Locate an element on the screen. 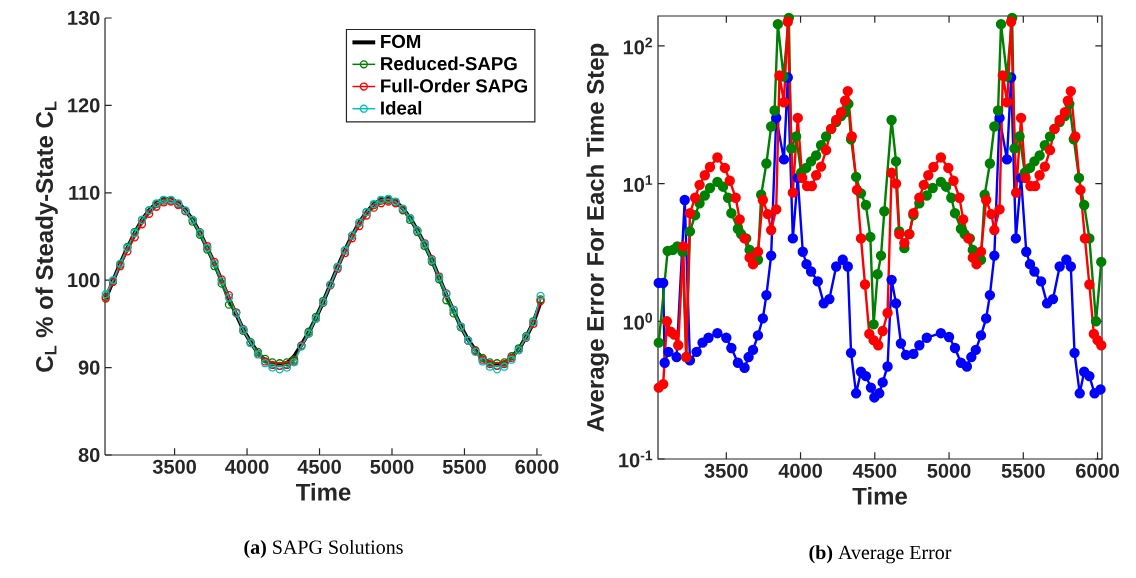 This screenshot has width=1136, height=578. y-tick-label: 10$^{1}$ is located at coordinates (638, 184).